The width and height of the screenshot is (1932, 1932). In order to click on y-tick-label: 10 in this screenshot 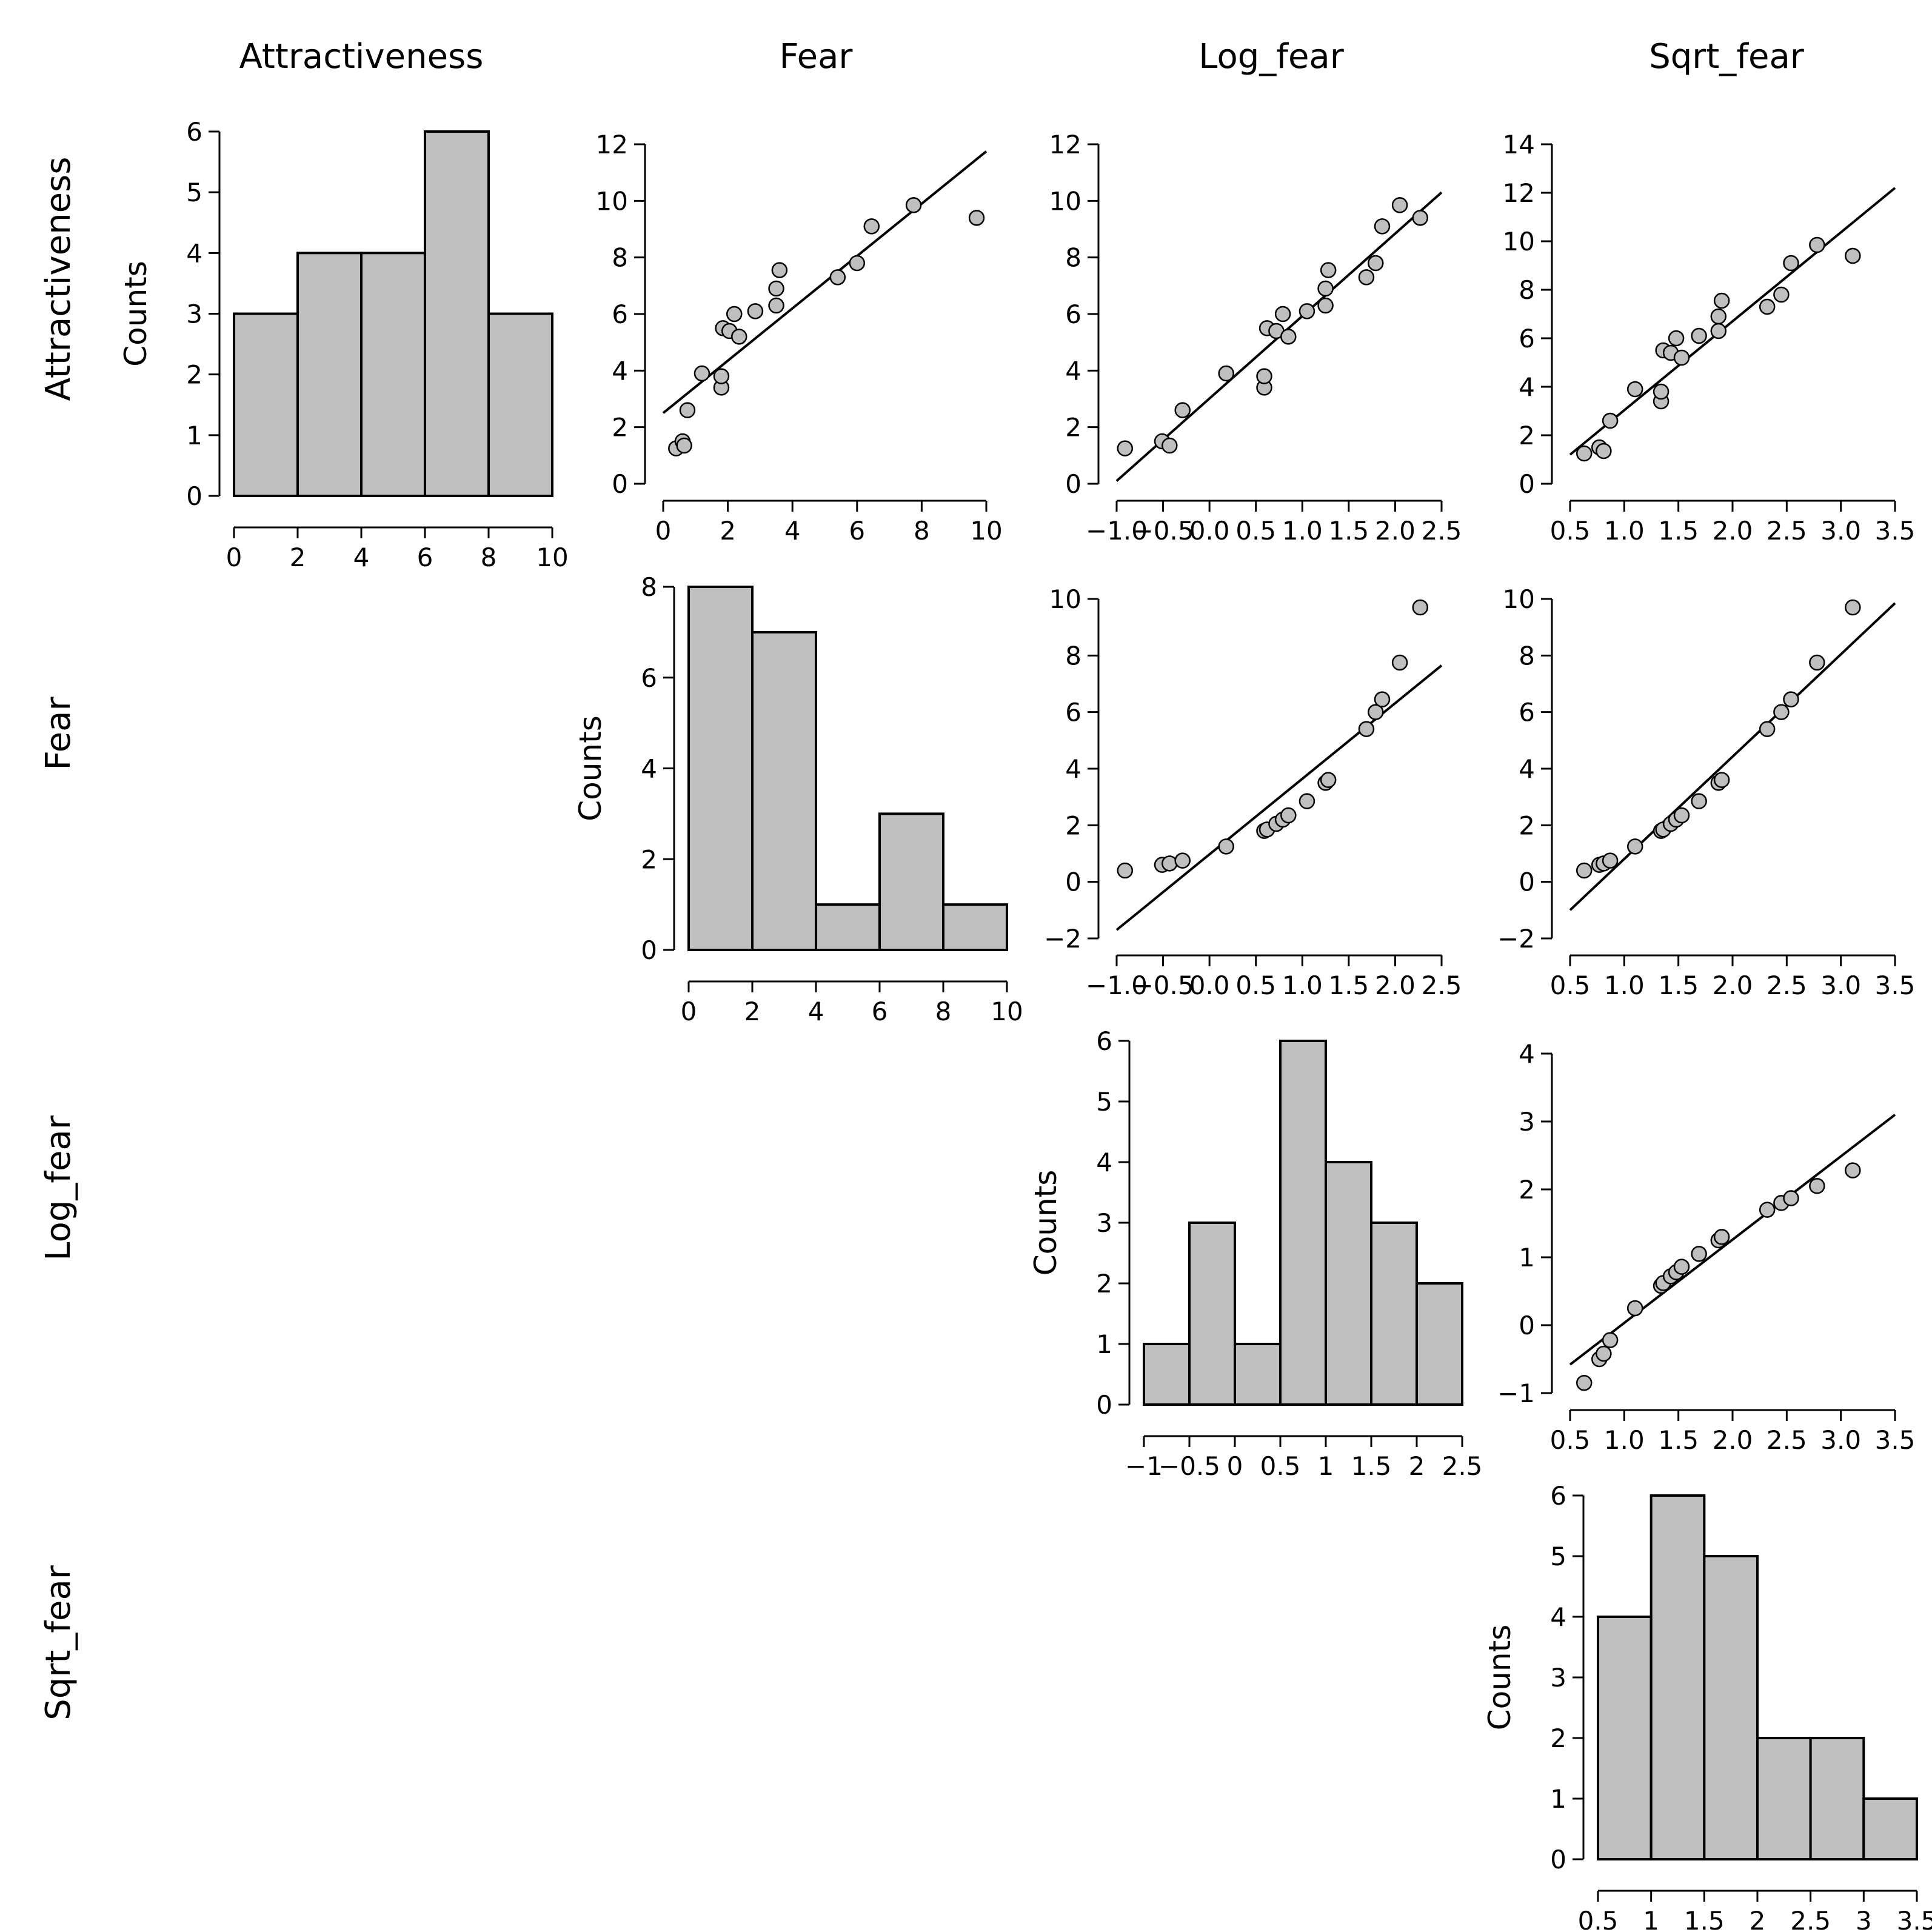, I will do `click(1519, 241)`.